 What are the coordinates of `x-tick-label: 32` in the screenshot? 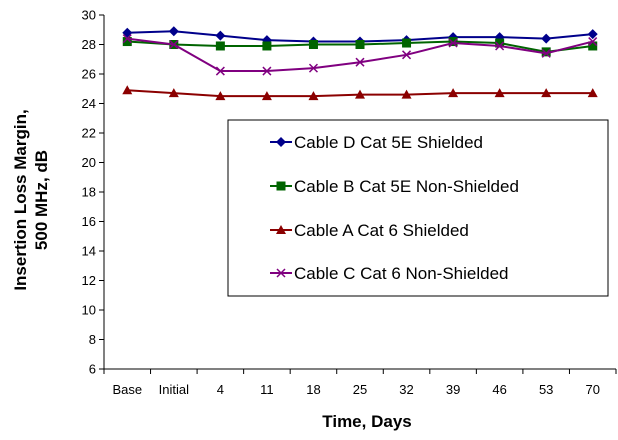 It's located at (406, 389).